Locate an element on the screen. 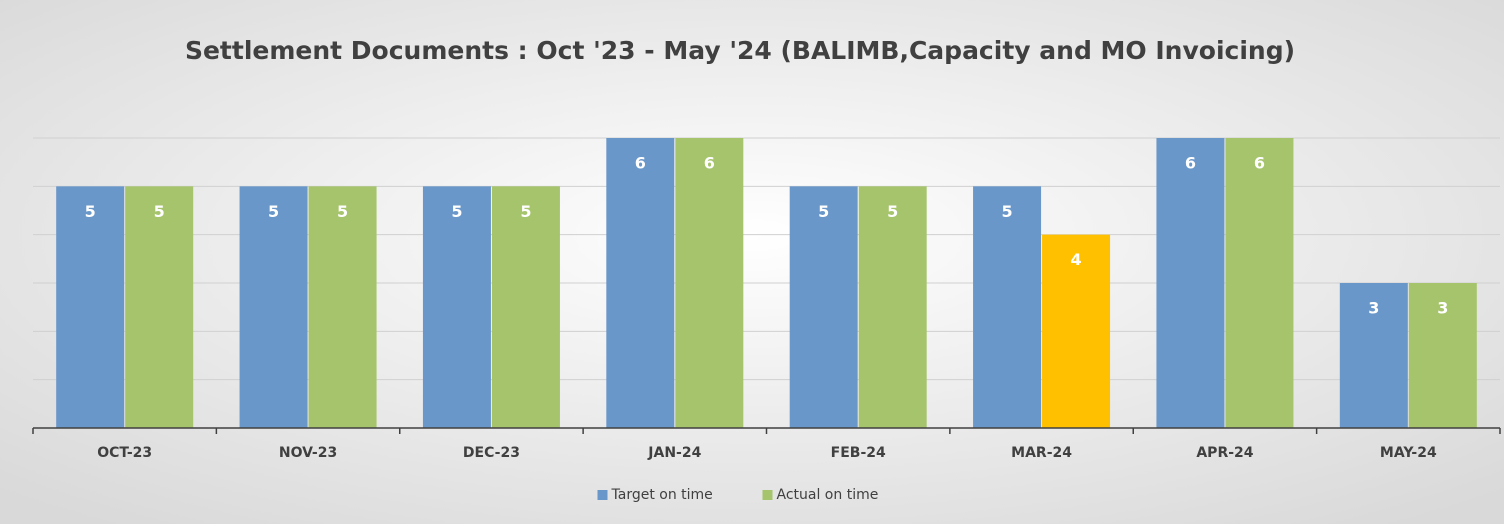 Image resolution: width=1504 pixels, height=524 pixels. legend-label: Target on time is located at coordinates (662, 495).